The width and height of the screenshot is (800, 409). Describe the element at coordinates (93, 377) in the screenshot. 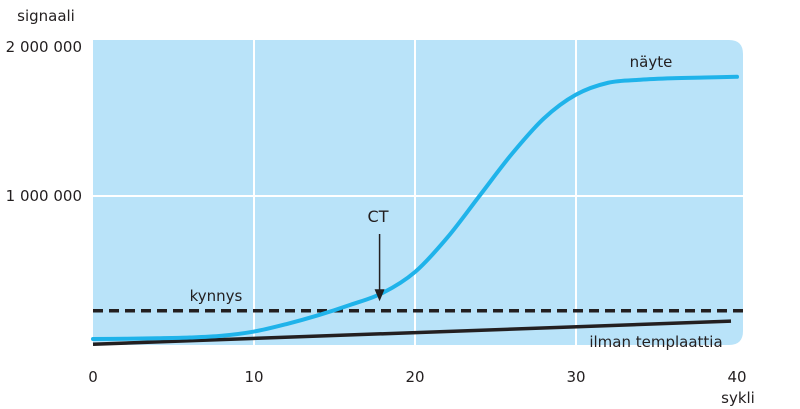

I see `x-tick-label: 0` at that location.